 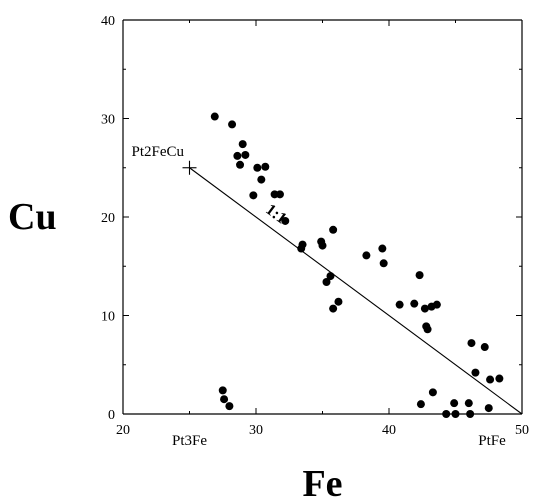 What do you see at coordinates (189, 167) in the screenshot?
I see `pt2fecu-marker` at bounding box center [189, 167].